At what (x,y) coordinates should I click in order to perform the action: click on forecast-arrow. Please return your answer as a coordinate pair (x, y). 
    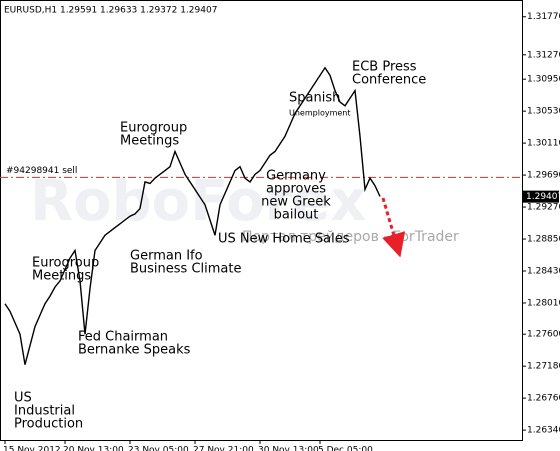
    Looking at the image, I should click on (393, 227).